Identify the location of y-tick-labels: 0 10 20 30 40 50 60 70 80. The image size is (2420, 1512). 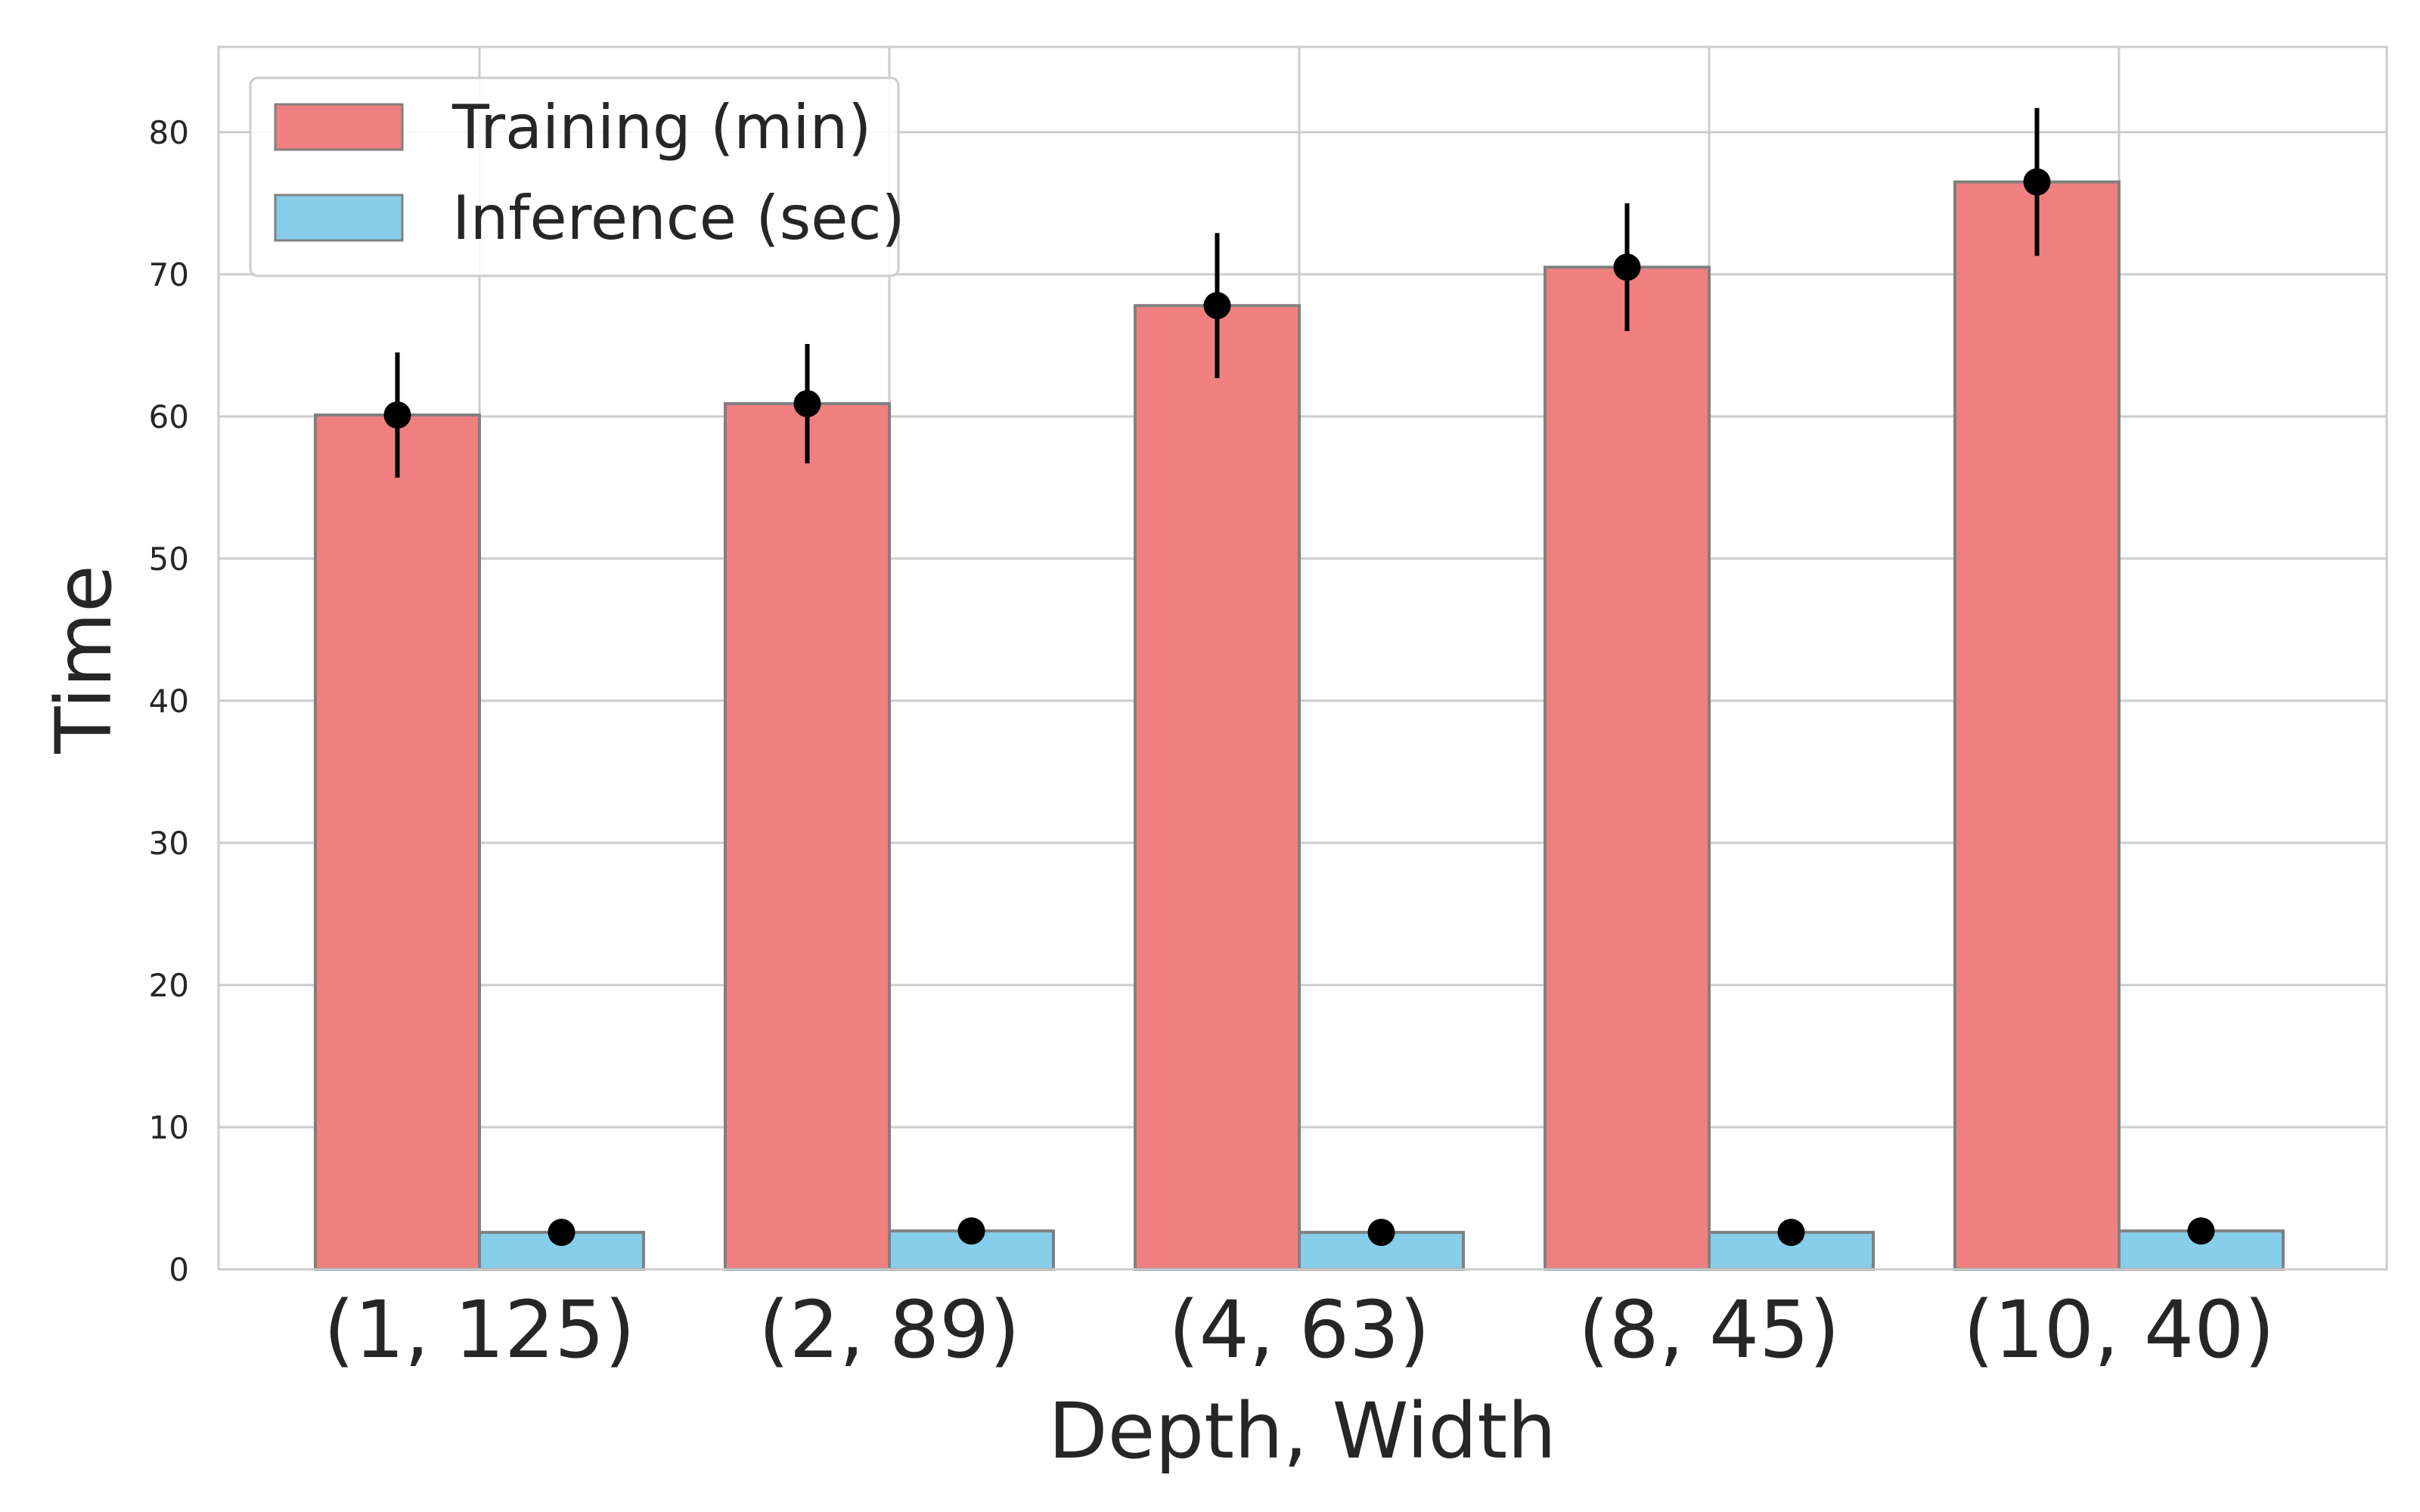
(169, 701).